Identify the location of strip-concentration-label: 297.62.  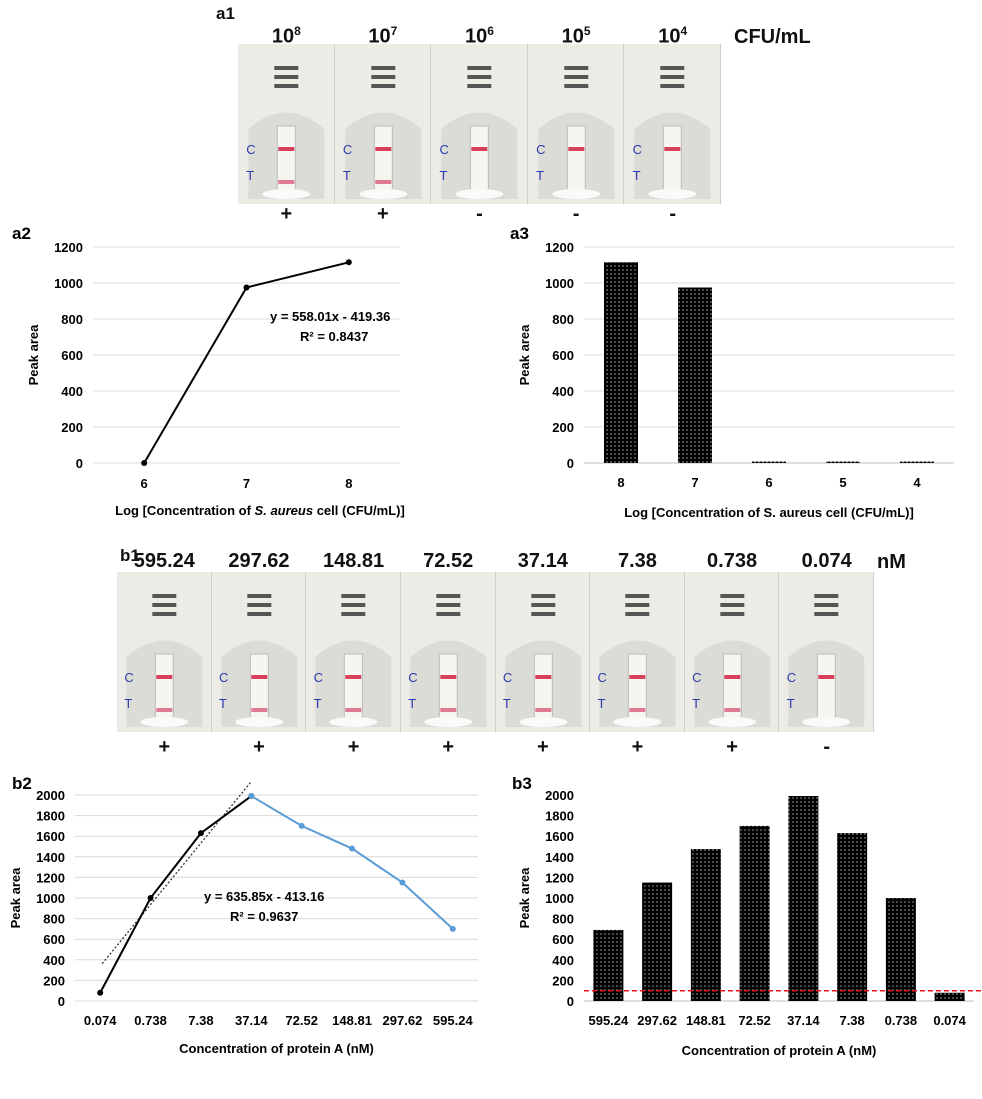
(259, 561).